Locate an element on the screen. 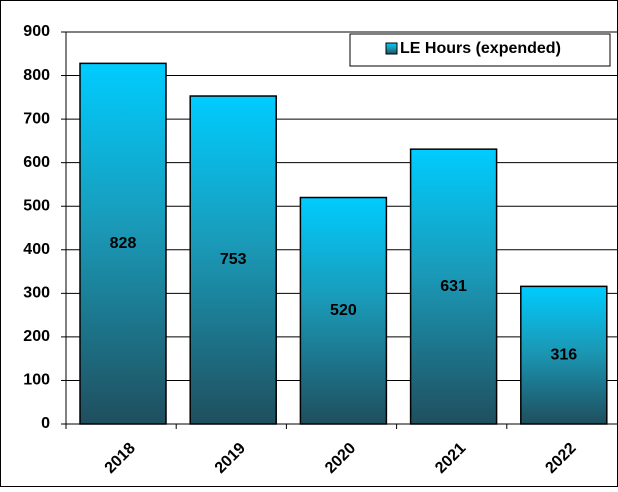 This screenshot has width=618, height=492. y-tick-label: 600 is located at coordinates (36, 162).